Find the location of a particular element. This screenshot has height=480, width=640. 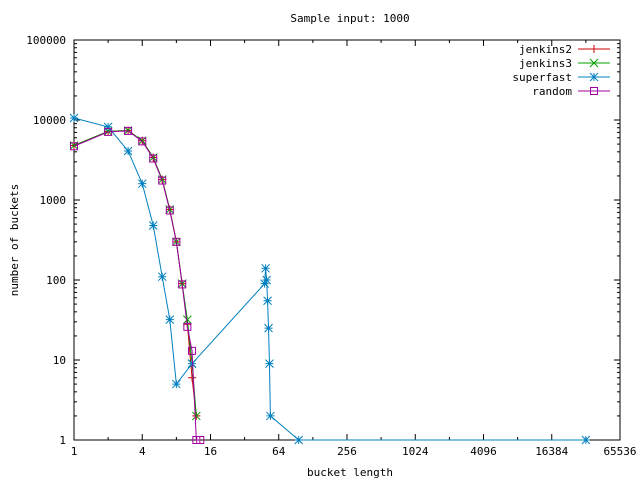

legend-item-jenkins2: jenkins2 is located at coordinates (564, 49).